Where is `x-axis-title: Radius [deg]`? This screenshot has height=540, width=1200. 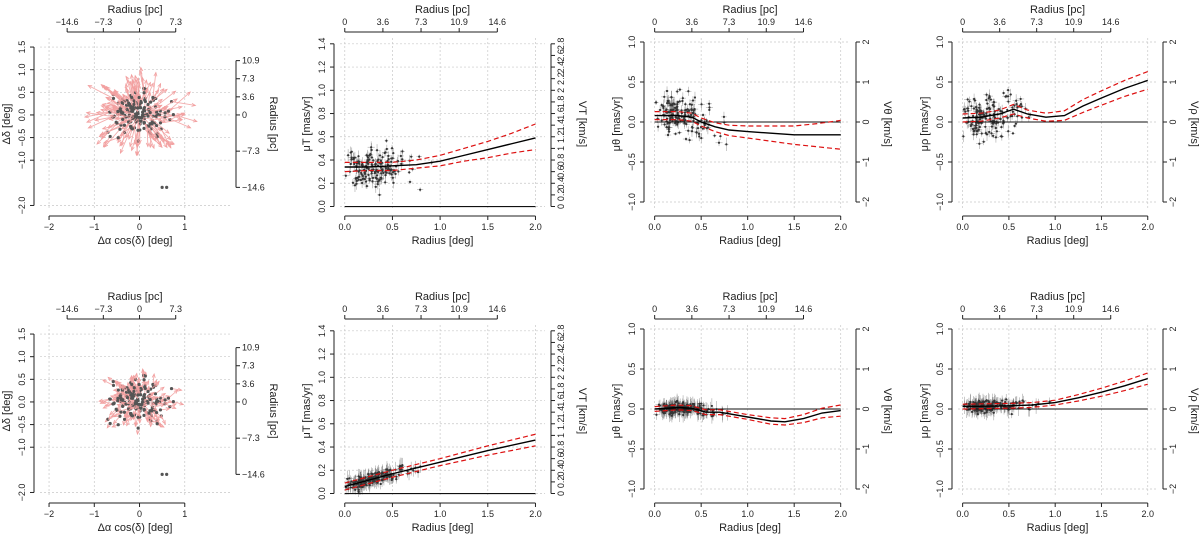
x-axis-title: Radius [deg] is located at coordinates (750, 241).